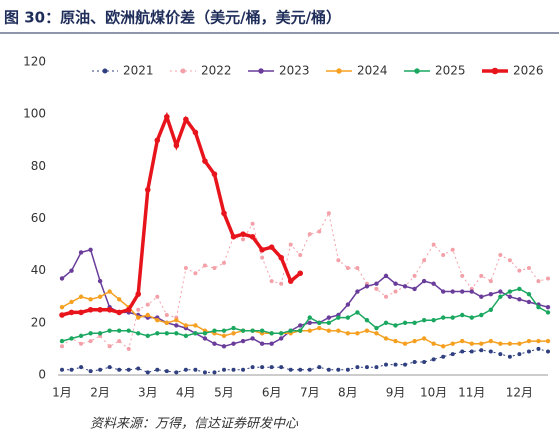 This screenshot has height=446, width=559. What do you see at coordinates (186, 393) in the screenshot?
I see `x-tick-label: 4月` at bounding box center [186, 393].